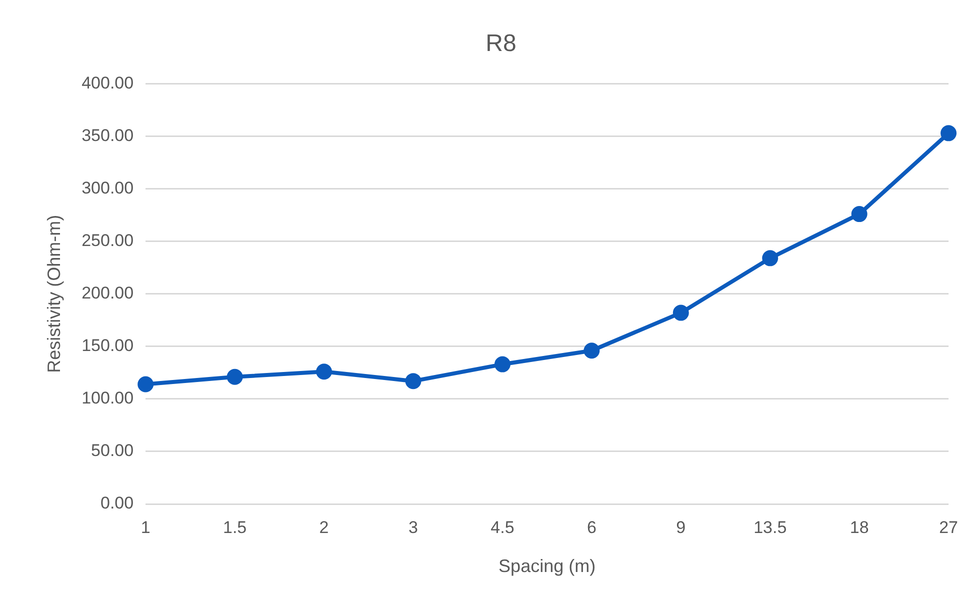  Describe the element at coordinates (108, 188) in the screenshot. I see `y-tick-label: 300.00` at that location.